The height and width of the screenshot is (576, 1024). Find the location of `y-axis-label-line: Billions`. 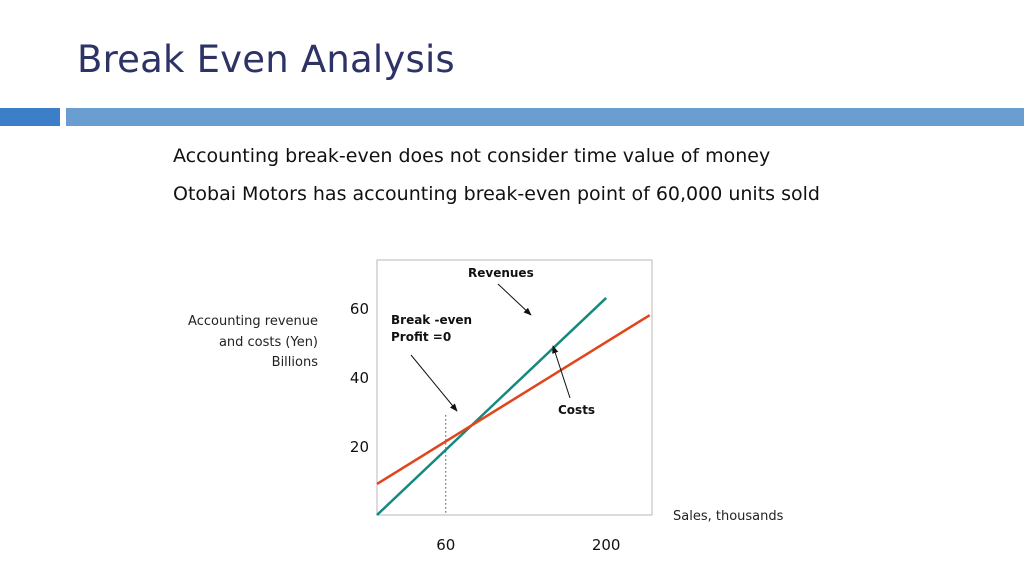

y-axis-label-line: Billions is located at coordinates (294, 362).